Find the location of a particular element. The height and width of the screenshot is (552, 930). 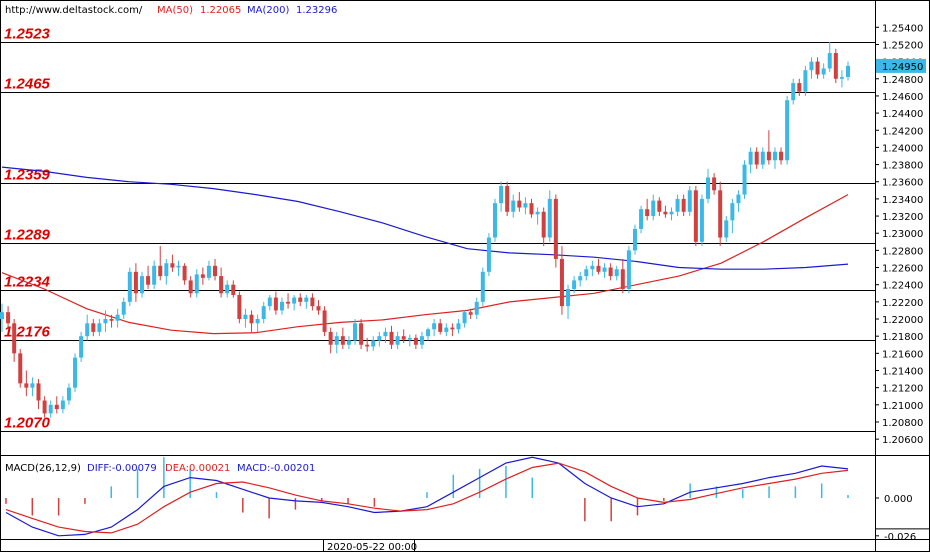

price-tick-label: 1.22800 is located at coordinates (902, 251).